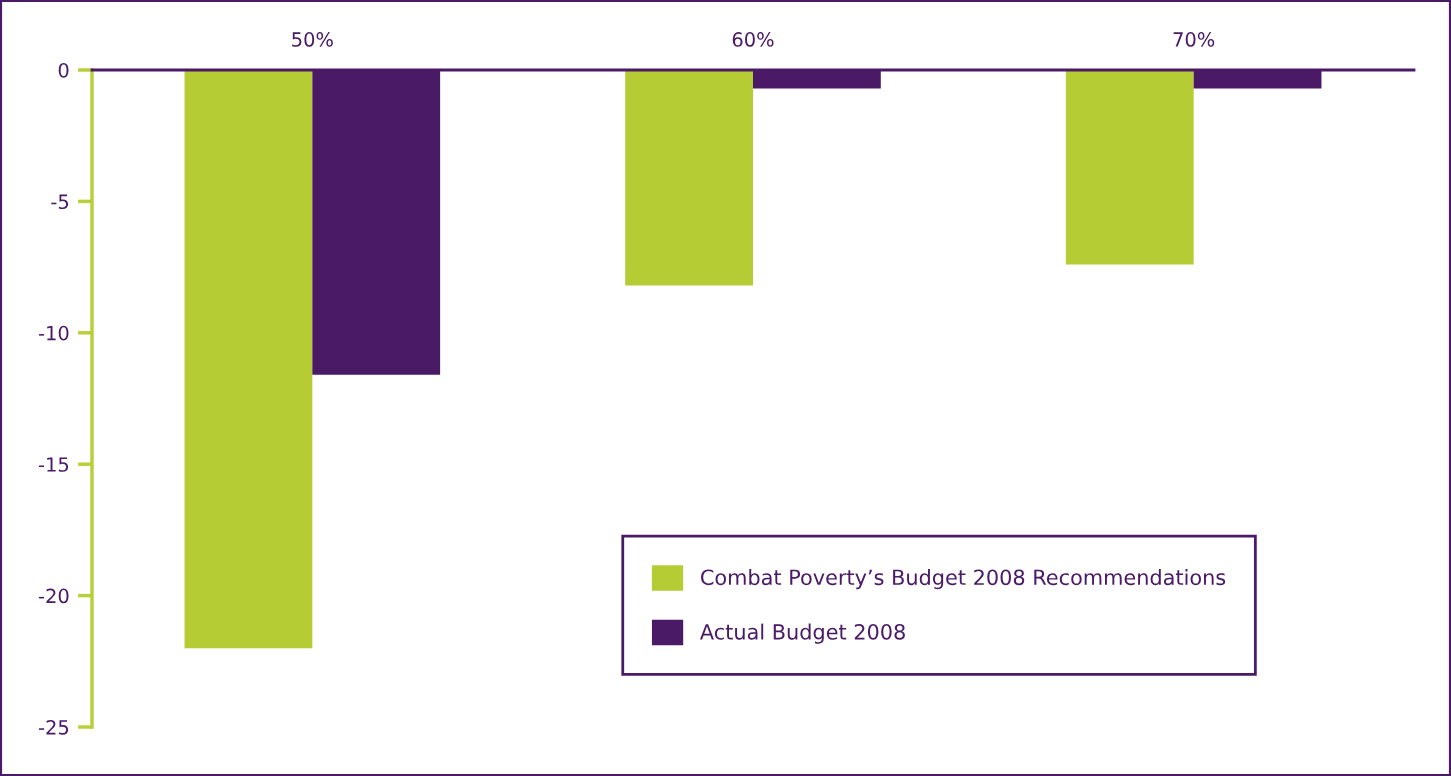 This screenshot has width=1451, height=776. I want to click on legend-label: Actual Budget 2008, so click(802, 633).